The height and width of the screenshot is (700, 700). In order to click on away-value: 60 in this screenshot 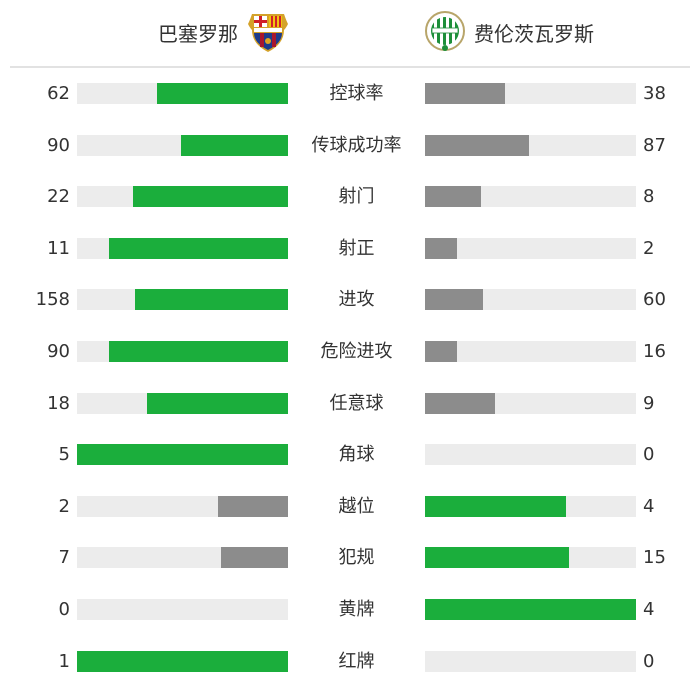, I will do `click(654, 300)`.